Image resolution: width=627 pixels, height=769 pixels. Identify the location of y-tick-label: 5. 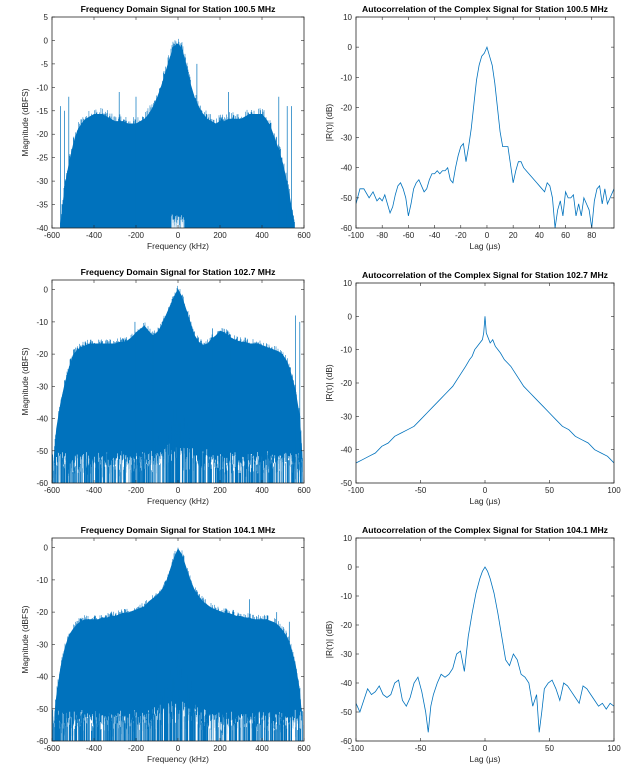
(46, 17).